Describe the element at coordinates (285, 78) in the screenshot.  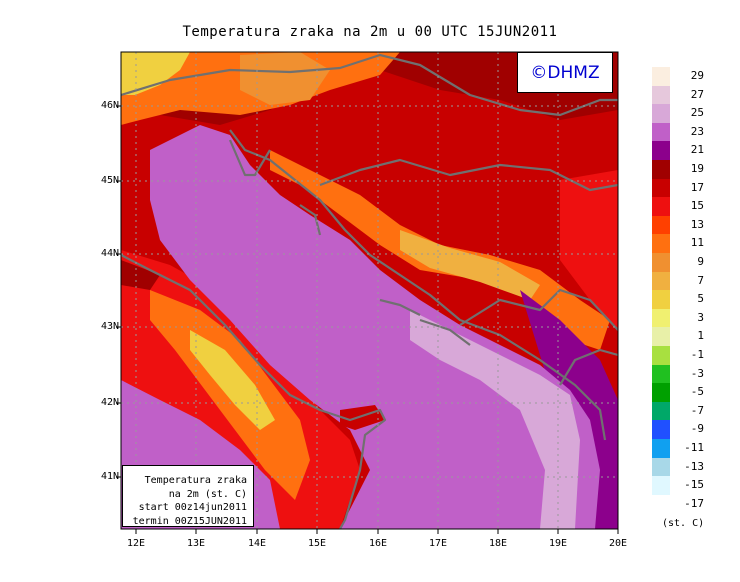
I see `north-orange-patch` at that location.